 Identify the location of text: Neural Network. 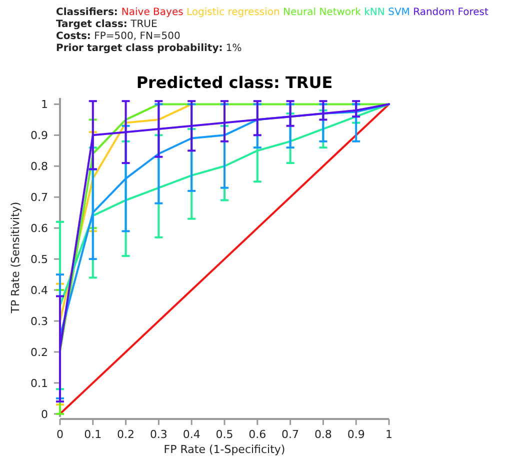
(321, 12).